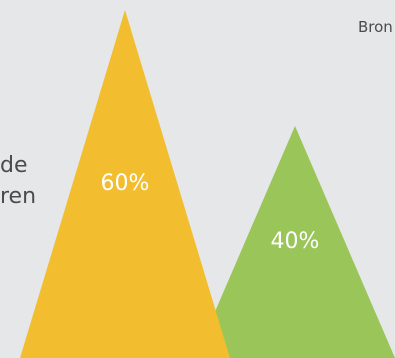 The image size is (395, 358). I want to click on source-label: Bron, so click(375, 27).